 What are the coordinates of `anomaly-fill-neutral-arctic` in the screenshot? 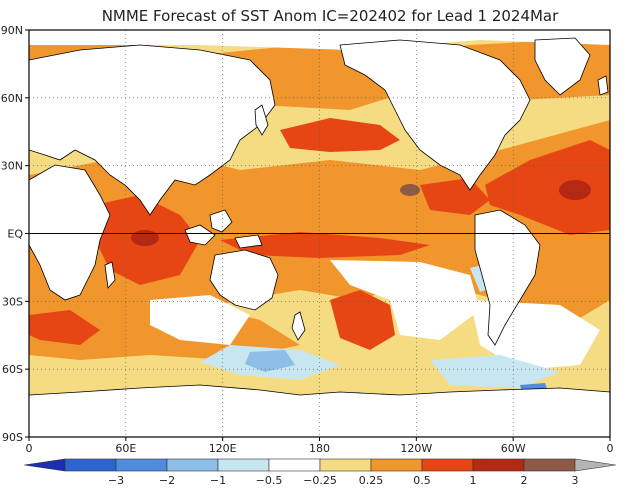 It's located at (319, 40).